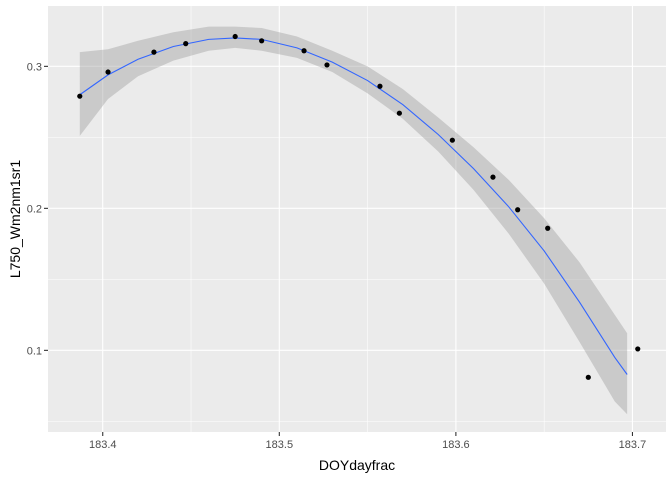  Describe the element at coordinates (34, 351) in the screenshot. I see `y-tick-label: 0.1` at that location.